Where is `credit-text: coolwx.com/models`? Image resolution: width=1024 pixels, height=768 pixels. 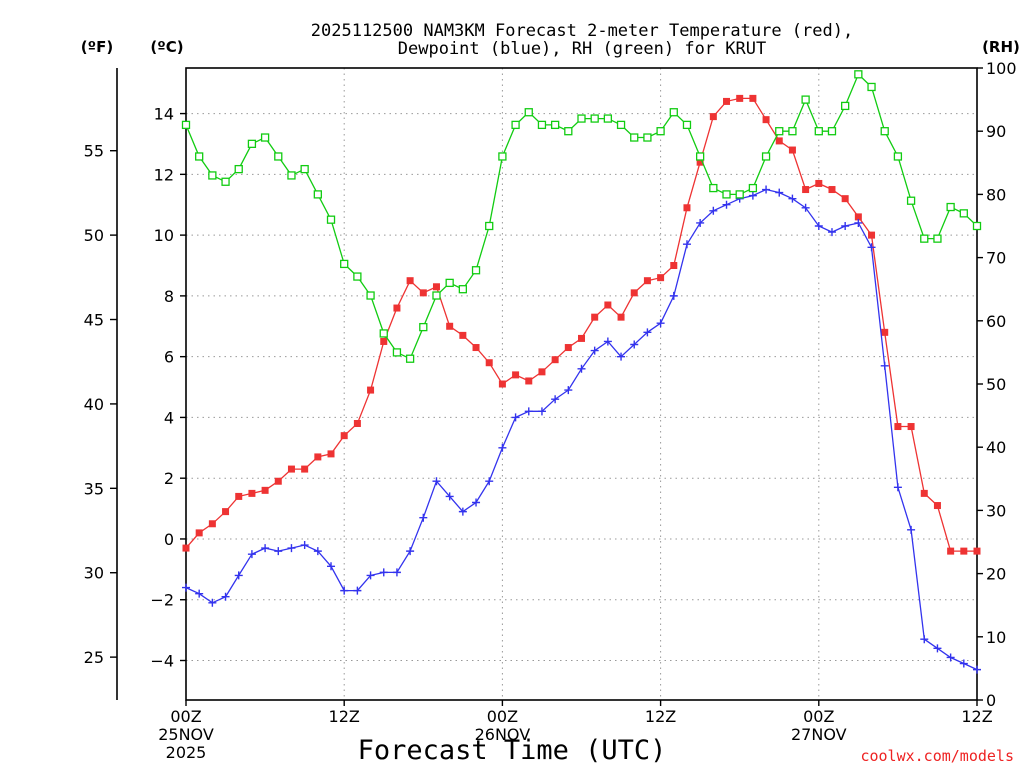 credit-text: coolwx.com/models is located at coordinates (937, 756).